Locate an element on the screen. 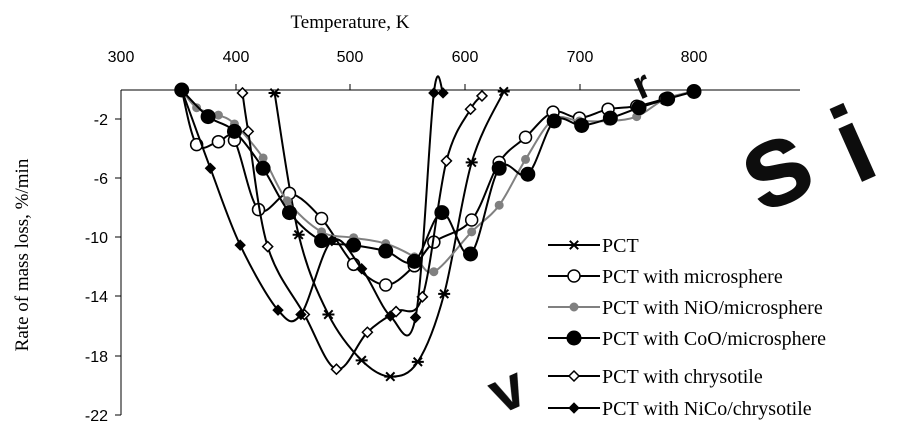 The image size is (907, 421). x-tick-label: 600 is located at coordinates (465, 57).